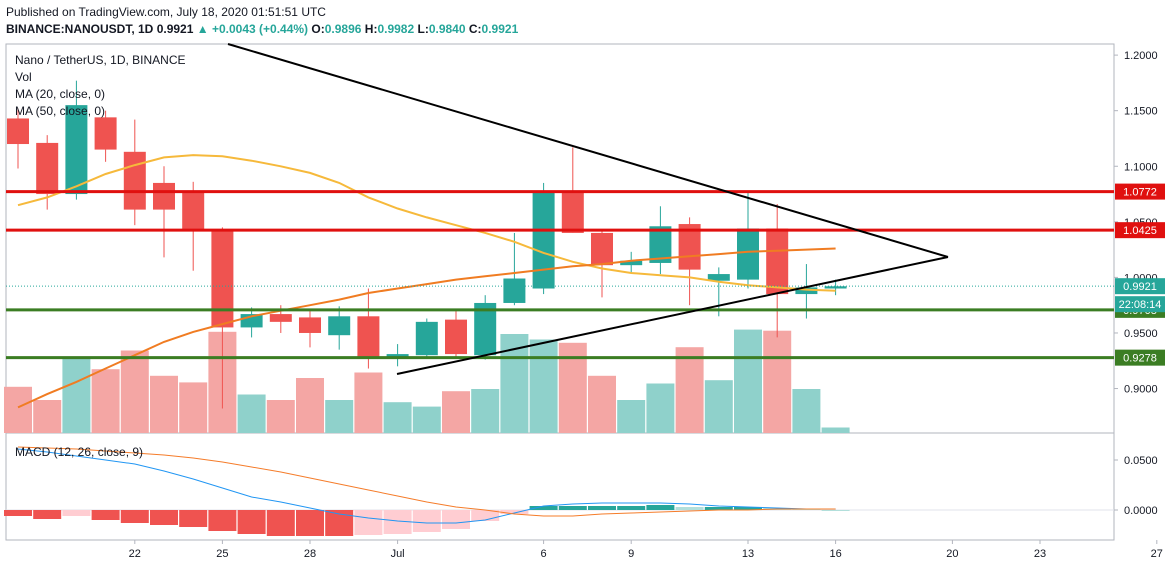  I want to click on up-arrow-icon: ▲, so click(202, 29).